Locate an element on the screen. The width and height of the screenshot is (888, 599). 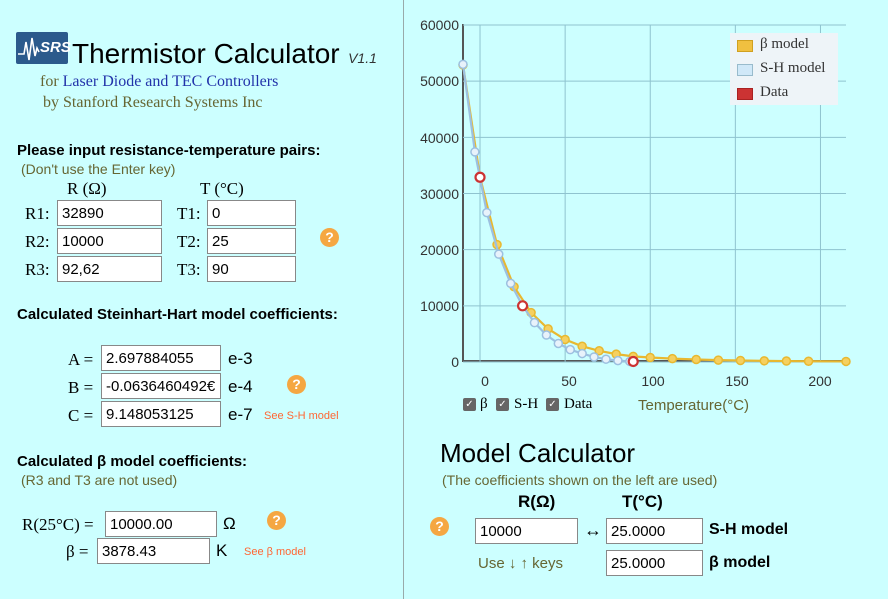
t2-label: T2: is located at coordinates (189, 241).